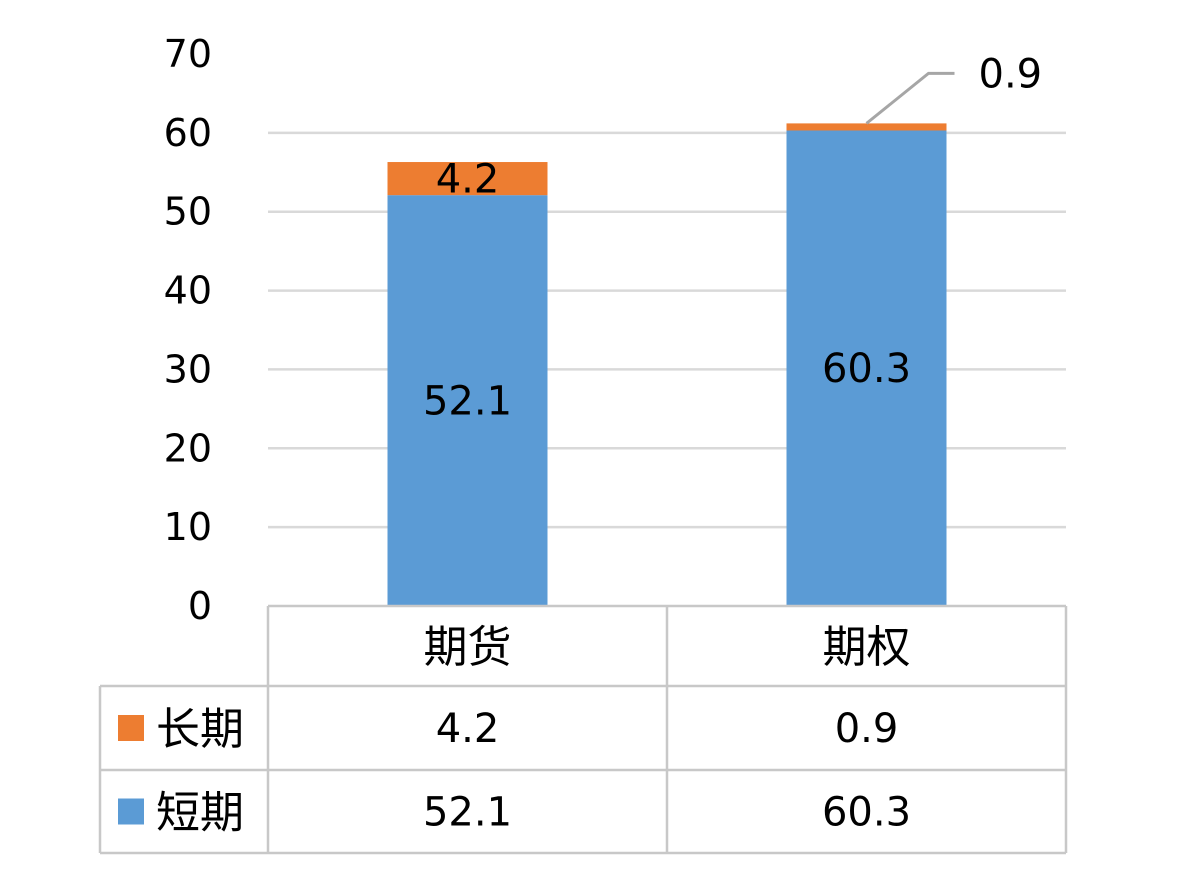 The width and height of the screenshot is (1192, 882). Describe the element at coordinates (468, 729) in the screenshot. I see `table-cell-value: 4.2` at that location.